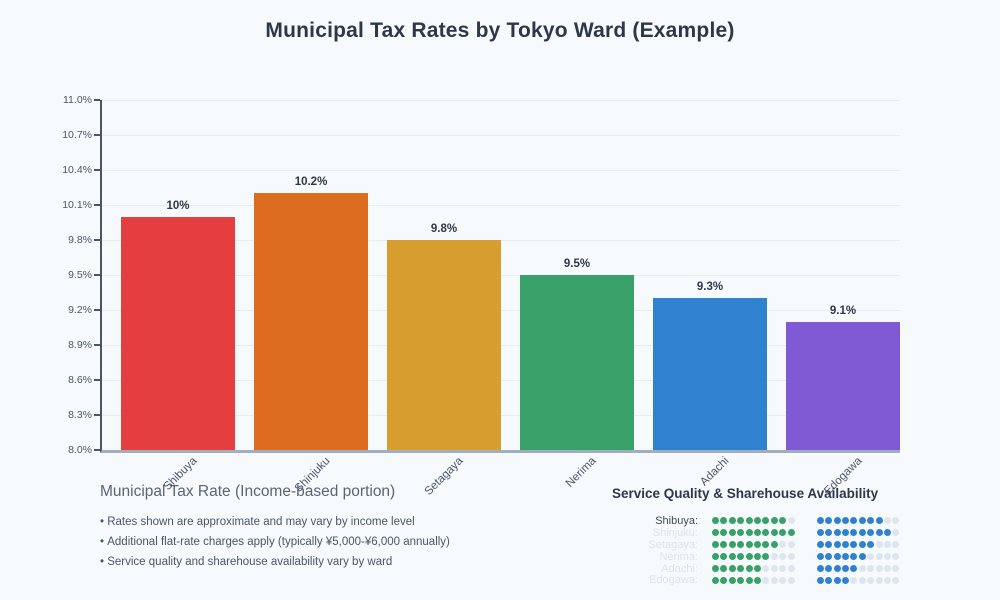 This screenshot has width=1000, height=600. Describe the element at coordinates (843, 310) in the screenshot. I see `bar-value-label: 9.1%` at that location.